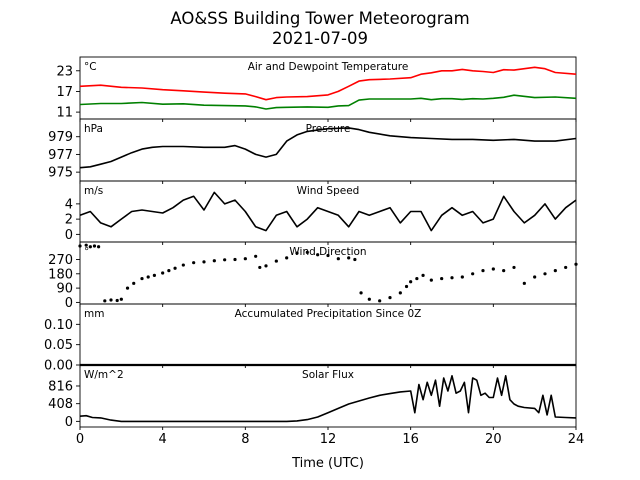 The image size is (640, 480). What do you see at coordinates (64, 113) in the screenshot?
I see `y-tick-label: 11` at bounding box center [64, 113].